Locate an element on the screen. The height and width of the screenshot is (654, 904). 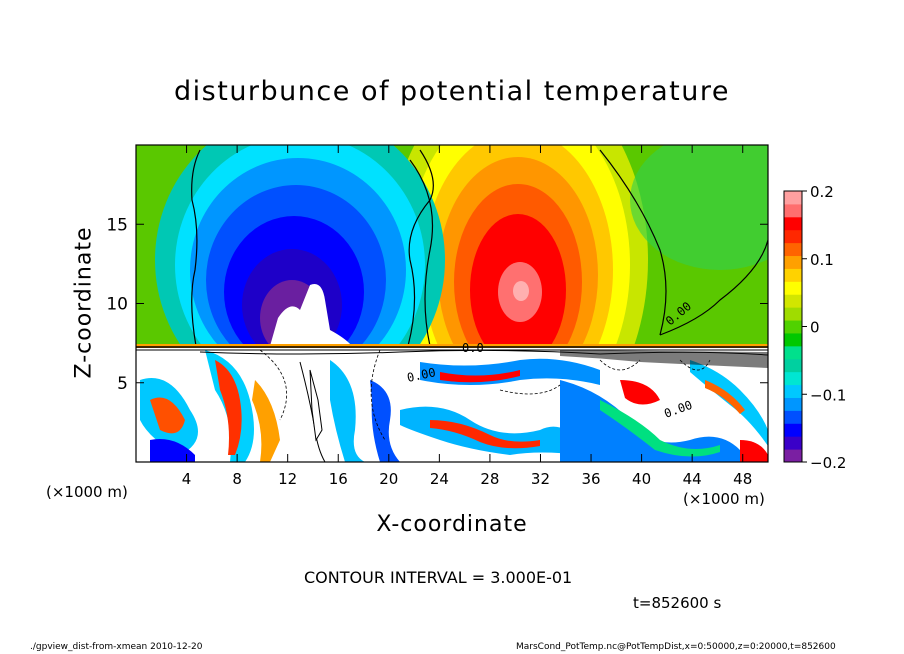
chart-title: disturbunce of potential temperature is located at coordinates (452, 91).